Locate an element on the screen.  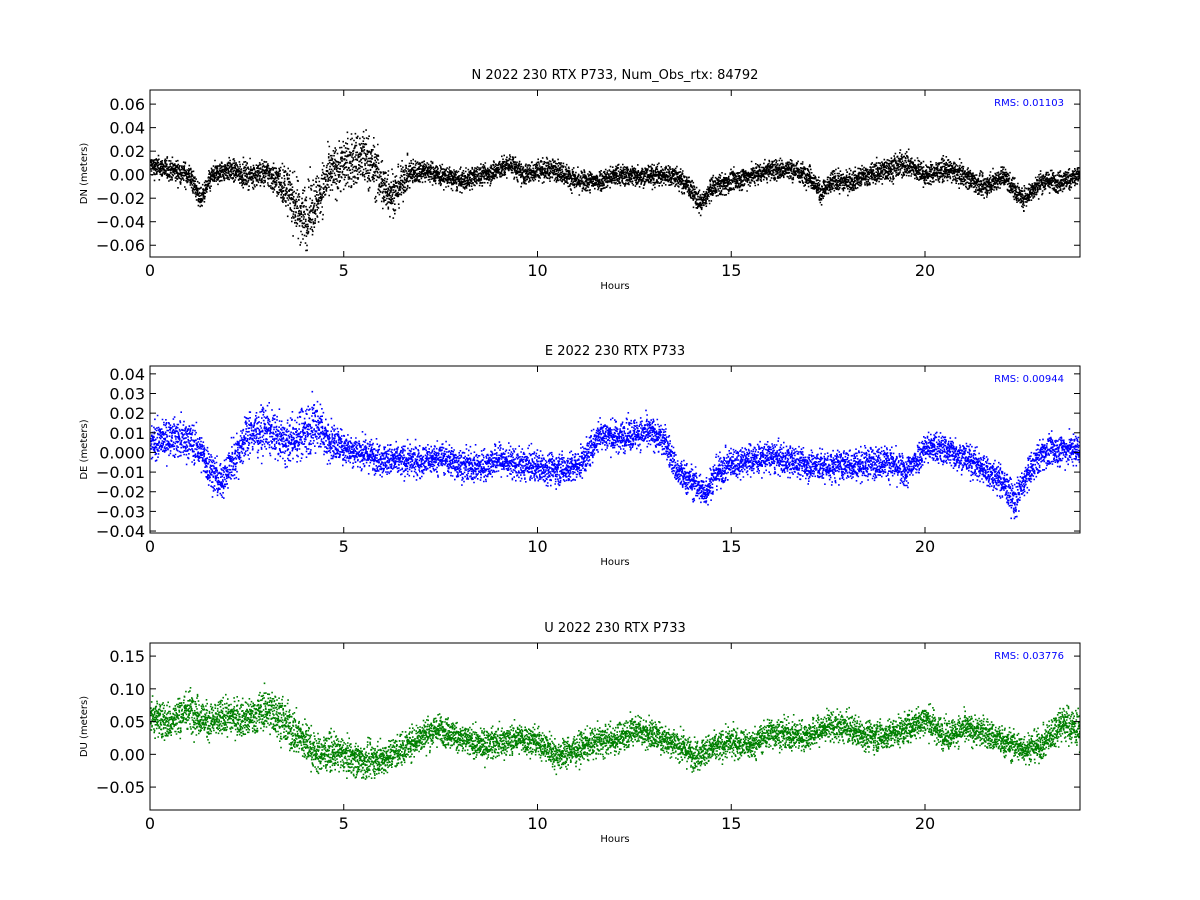
y-tick-label: 0.000 is located at coordinates (122, 452).